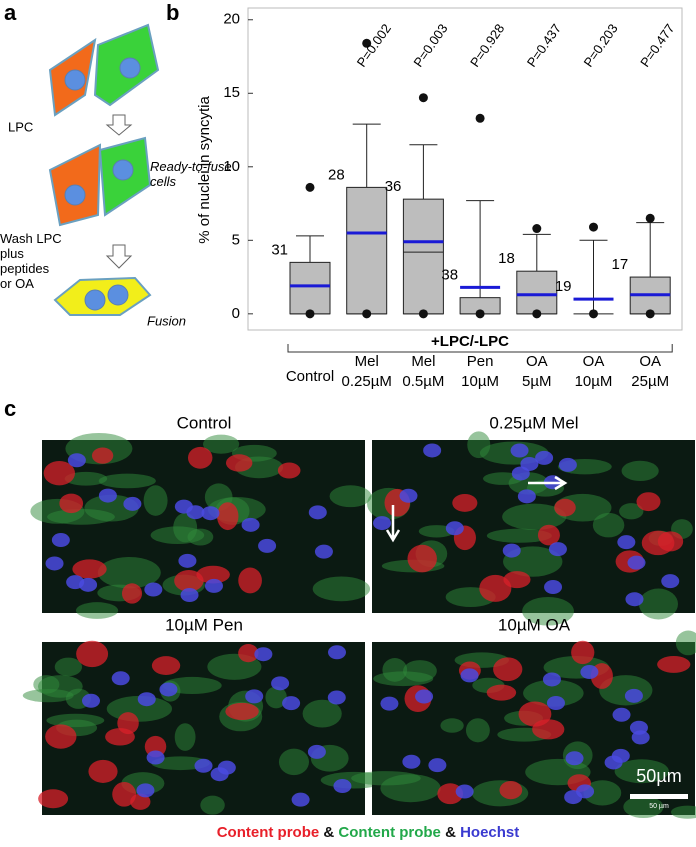 The width and height of the screenshot is (696, 847). Describe the element at coordinates (480, 361) in the screenshot. I see `x-tick-label: Pen` at that location.